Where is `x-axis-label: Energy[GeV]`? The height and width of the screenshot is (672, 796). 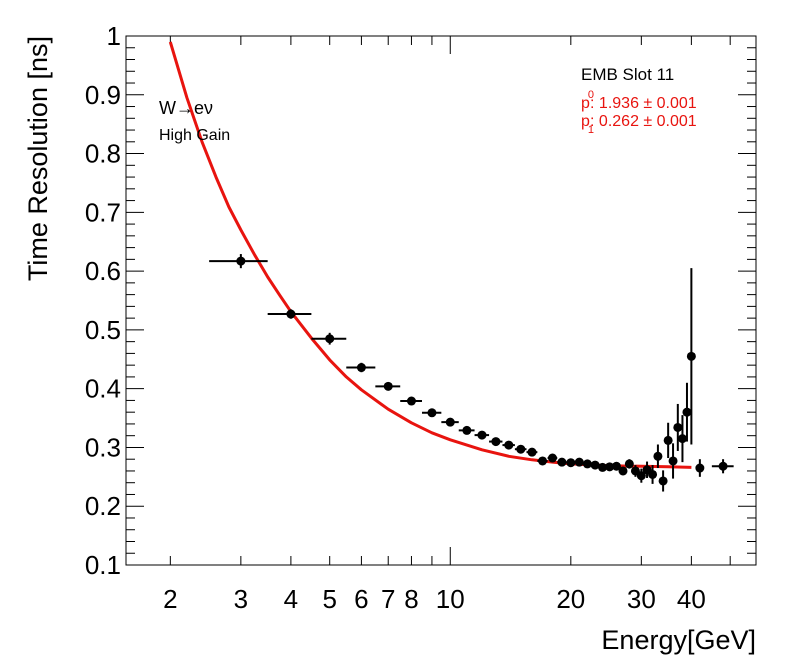 x-axis-label: Energy[GeV] is located at coordinates (678, 640).